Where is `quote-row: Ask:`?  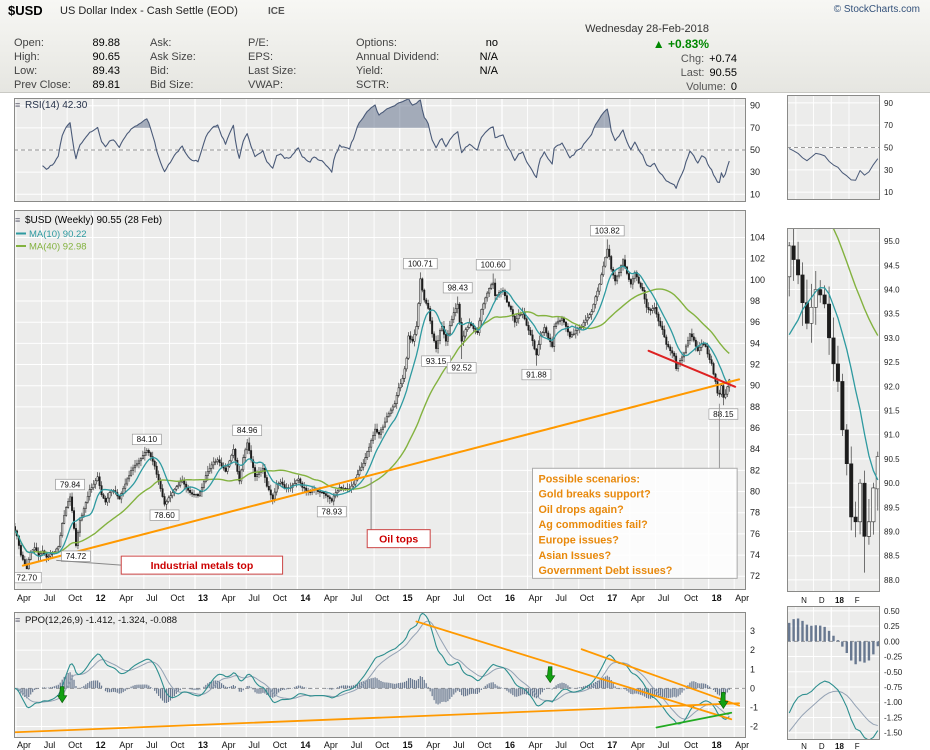
quote-row: Ask: is located at coordinates (192, 43).